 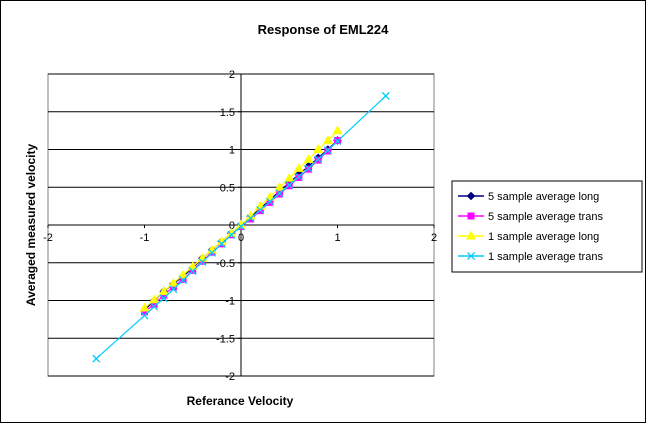 I want to click on chart-title: Response of EML224, so click(x=324, y=29).